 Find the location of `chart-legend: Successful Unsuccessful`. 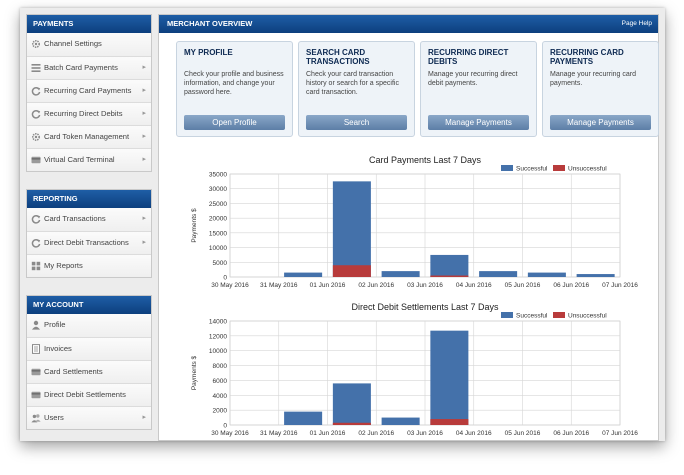

chart-legend: Successful Unsuccessful is located at coordinates (554, 316).